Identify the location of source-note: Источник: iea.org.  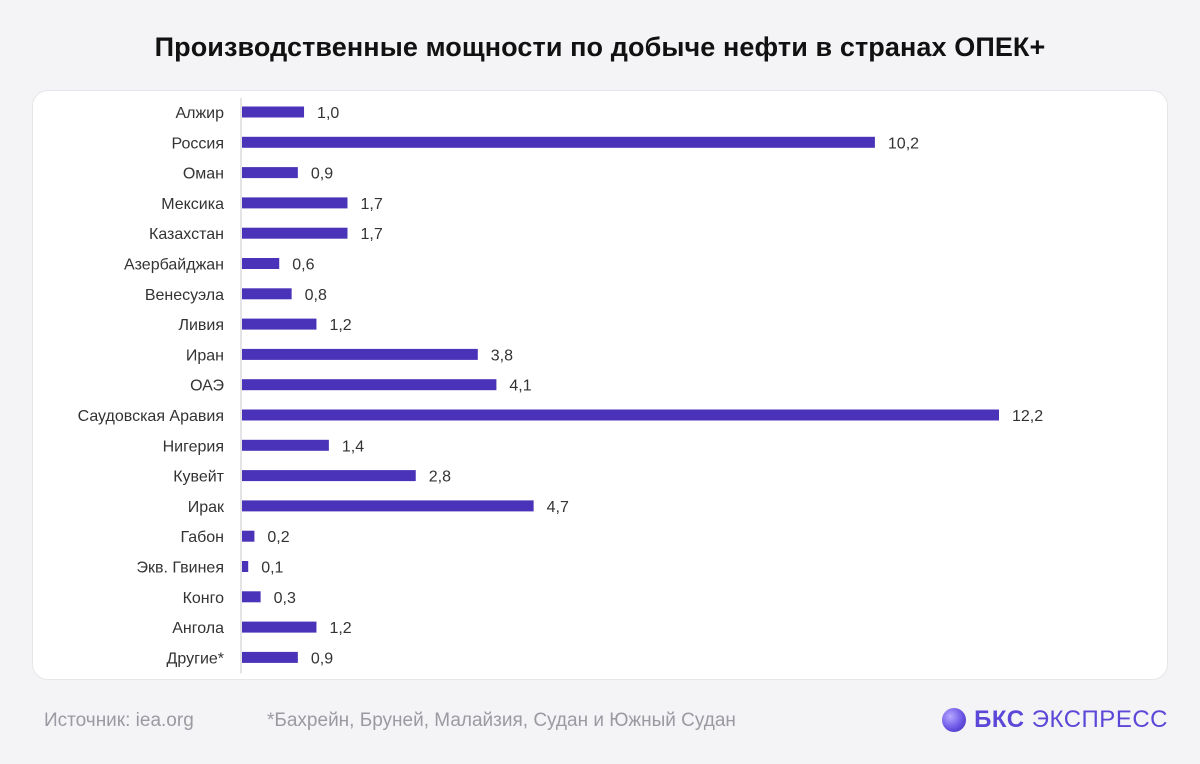
(119, 720).